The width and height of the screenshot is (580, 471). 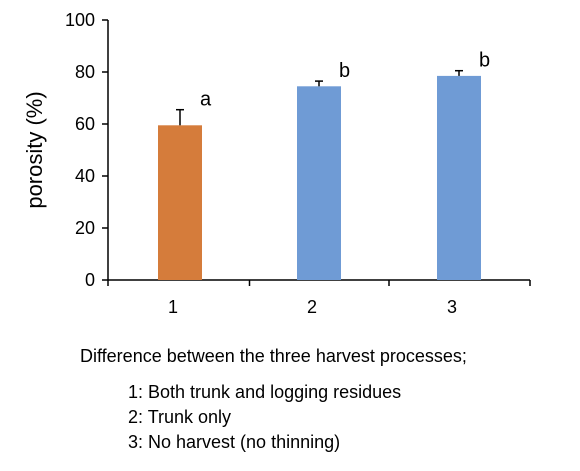 What do you see at coordinates (344, 71) in the screenshot?
I see `significance-letter-2: b` at bounding box center [344, 71].